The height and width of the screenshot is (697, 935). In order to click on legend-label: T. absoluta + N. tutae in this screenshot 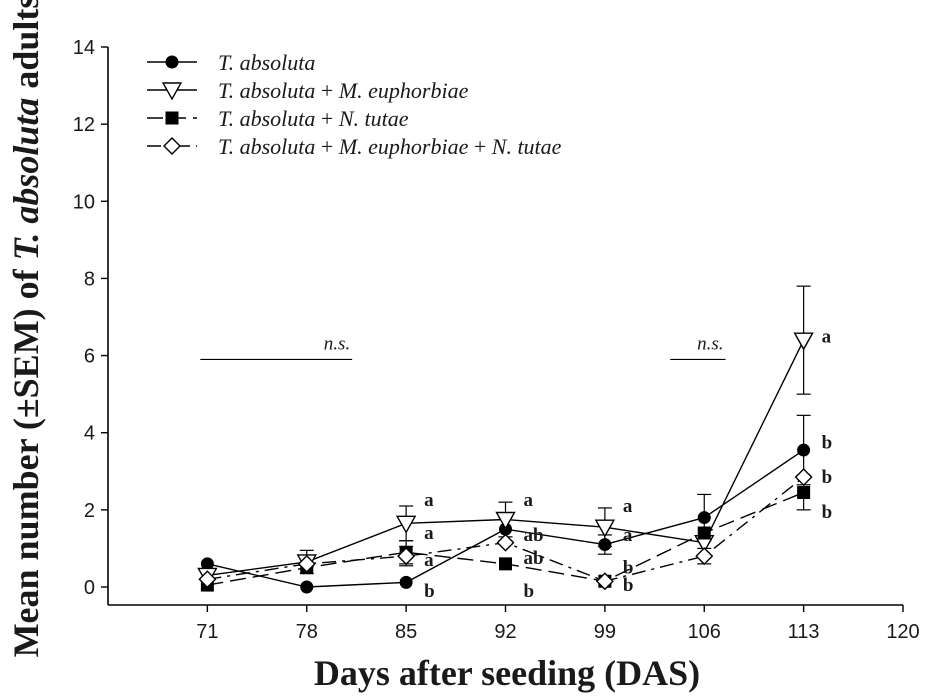, I will do `click(313, 118)`.